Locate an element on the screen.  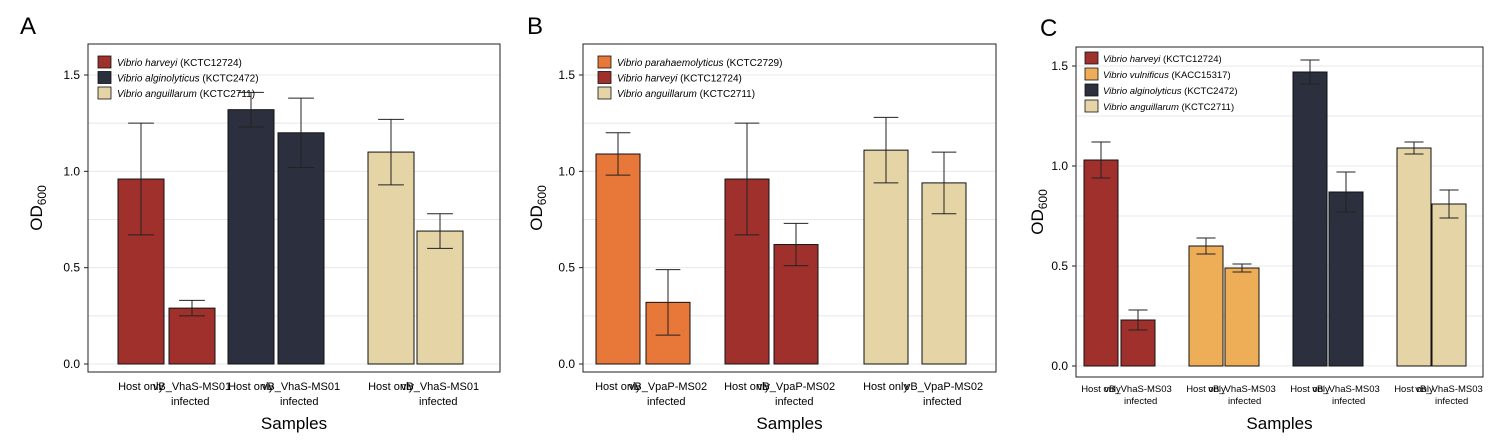
legend-strain: (KACC15317) is located at coordinates (1200, 75).